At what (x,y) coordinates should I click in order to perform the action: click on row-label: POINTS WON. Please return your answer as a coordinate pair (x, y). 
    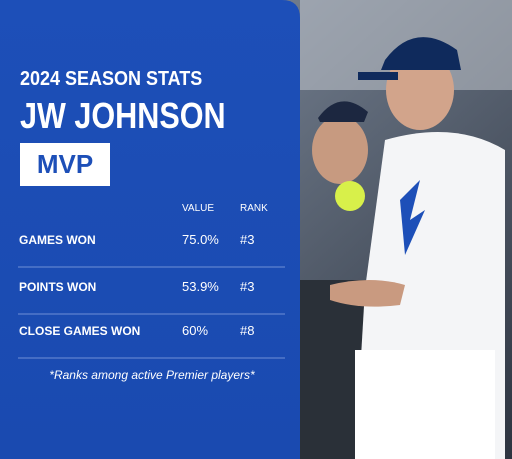
    Looking at the image, I should click on (57, 287).